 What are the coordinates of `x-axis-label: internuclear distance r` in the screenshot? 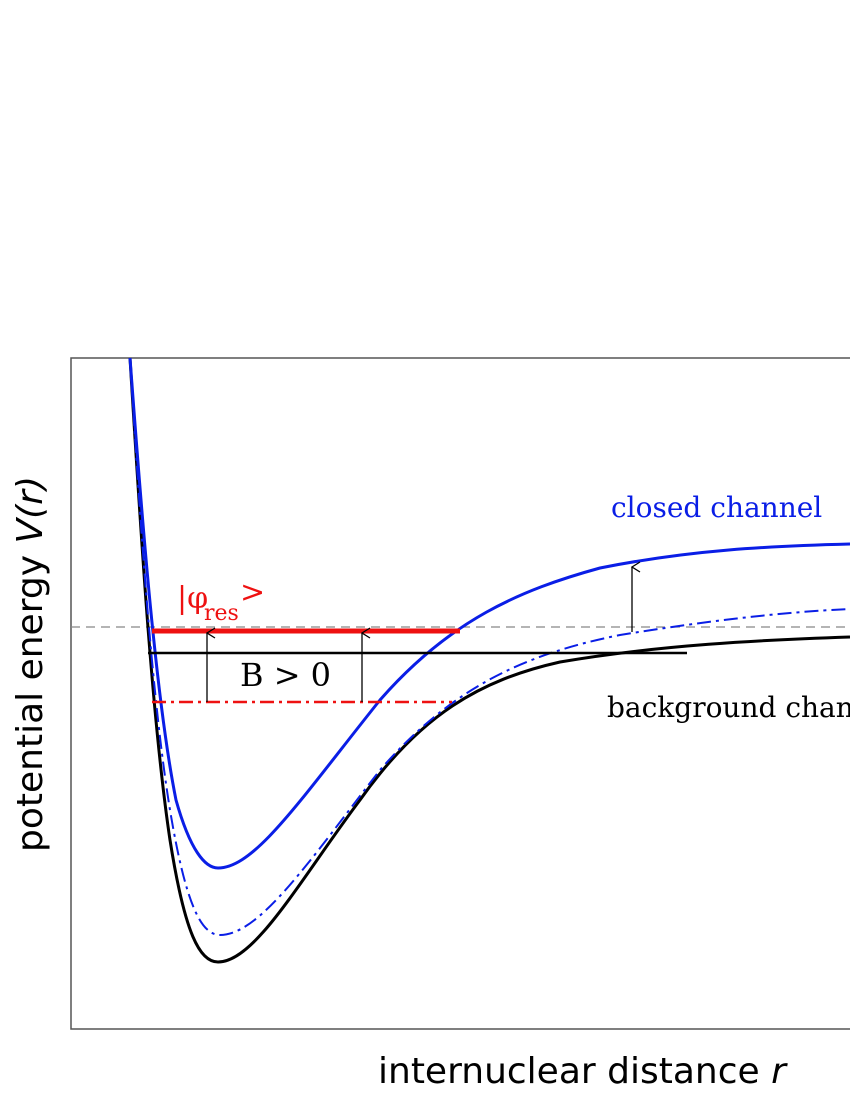 It's located at (583, 1071).